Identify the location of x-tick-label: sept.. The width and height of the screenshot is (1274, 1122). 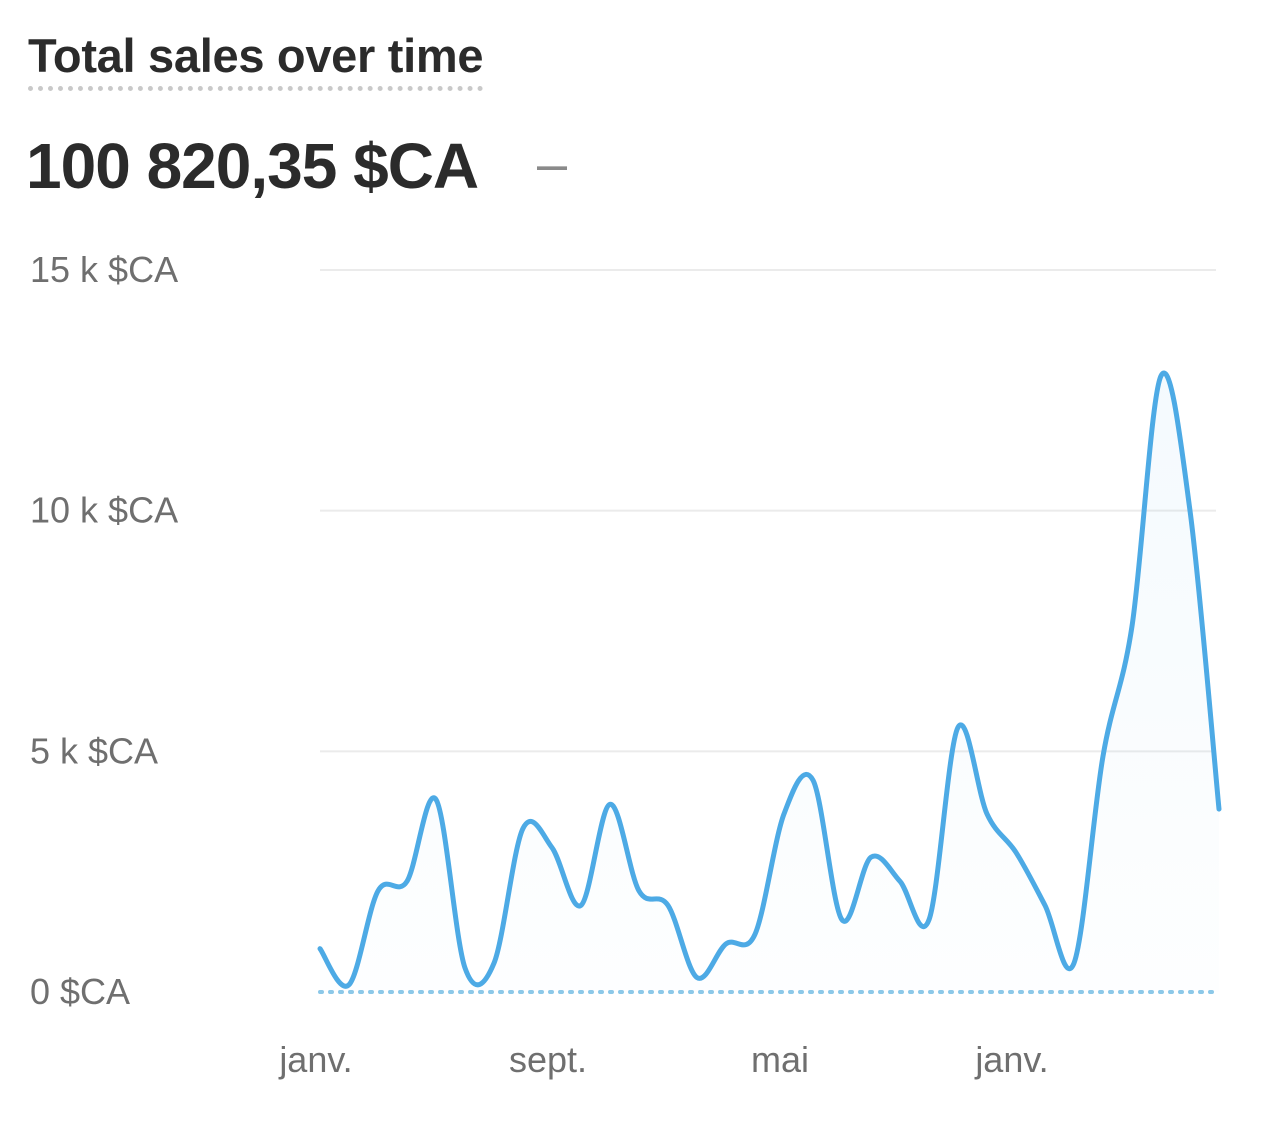
(548, 1059).